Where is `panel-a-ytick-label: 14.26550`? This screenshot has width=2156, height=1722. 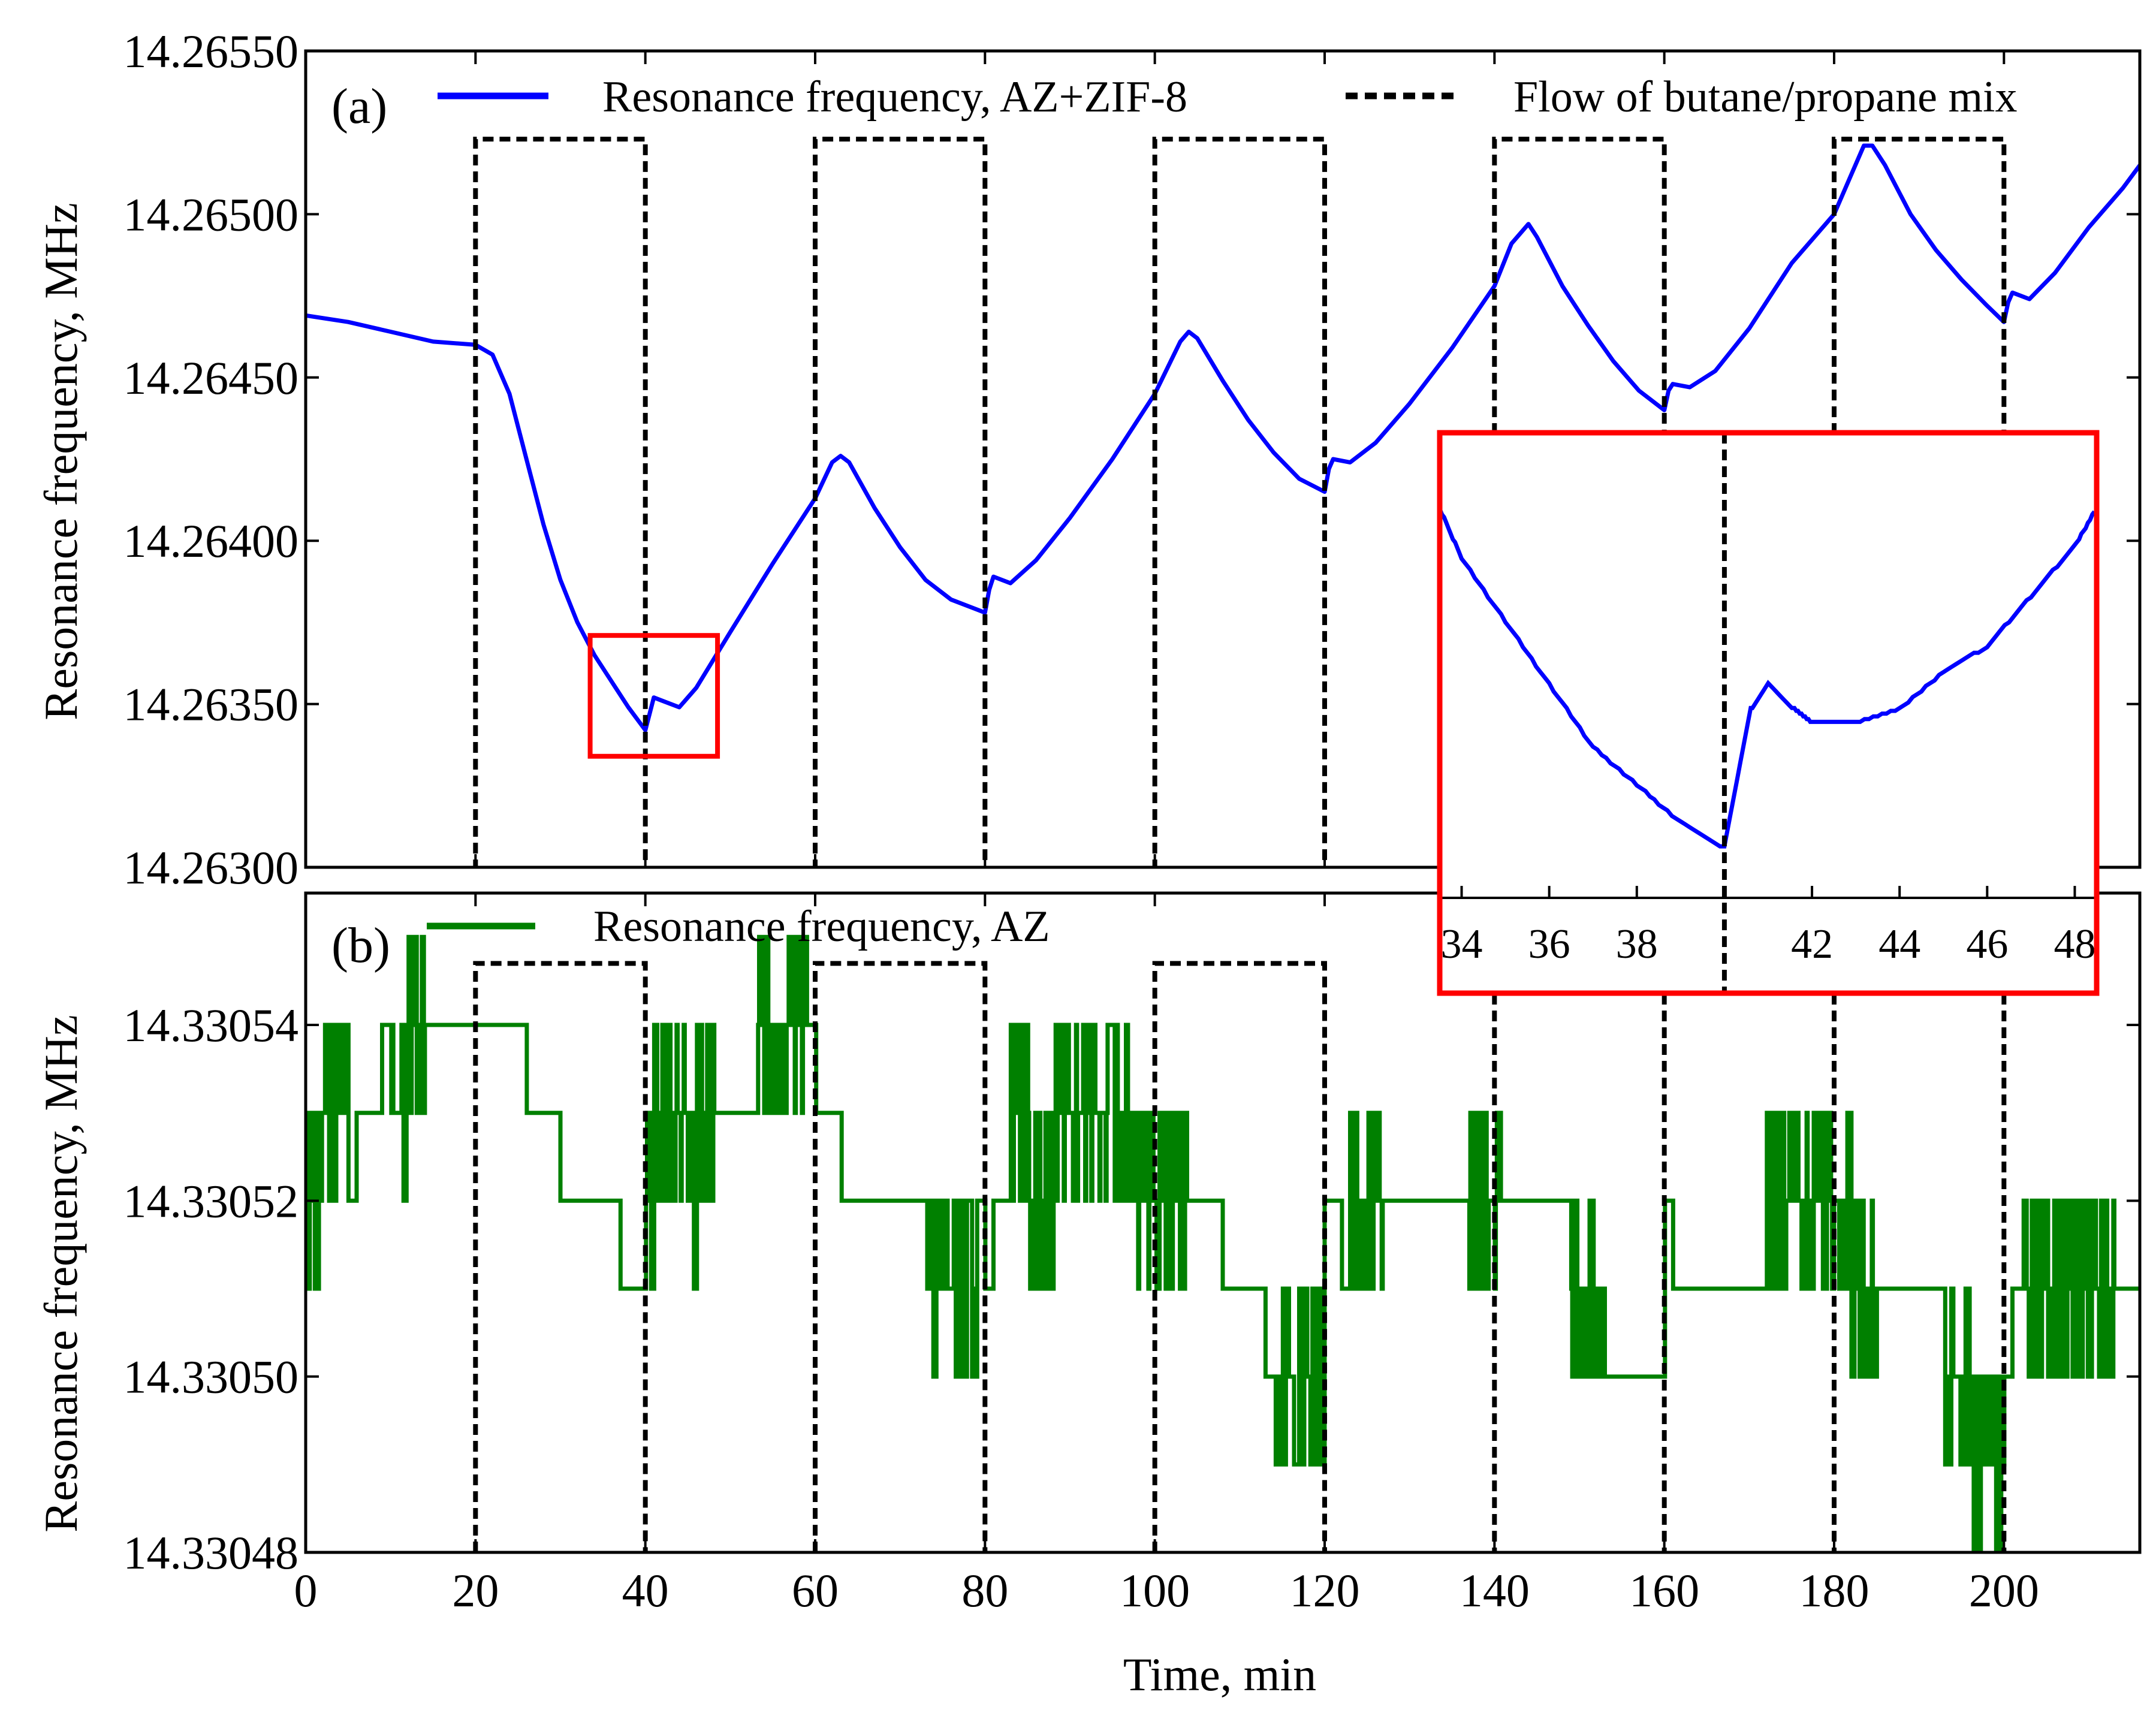 panel-a-ytick-label: 14.26550 is located at coordinates (211, 51).